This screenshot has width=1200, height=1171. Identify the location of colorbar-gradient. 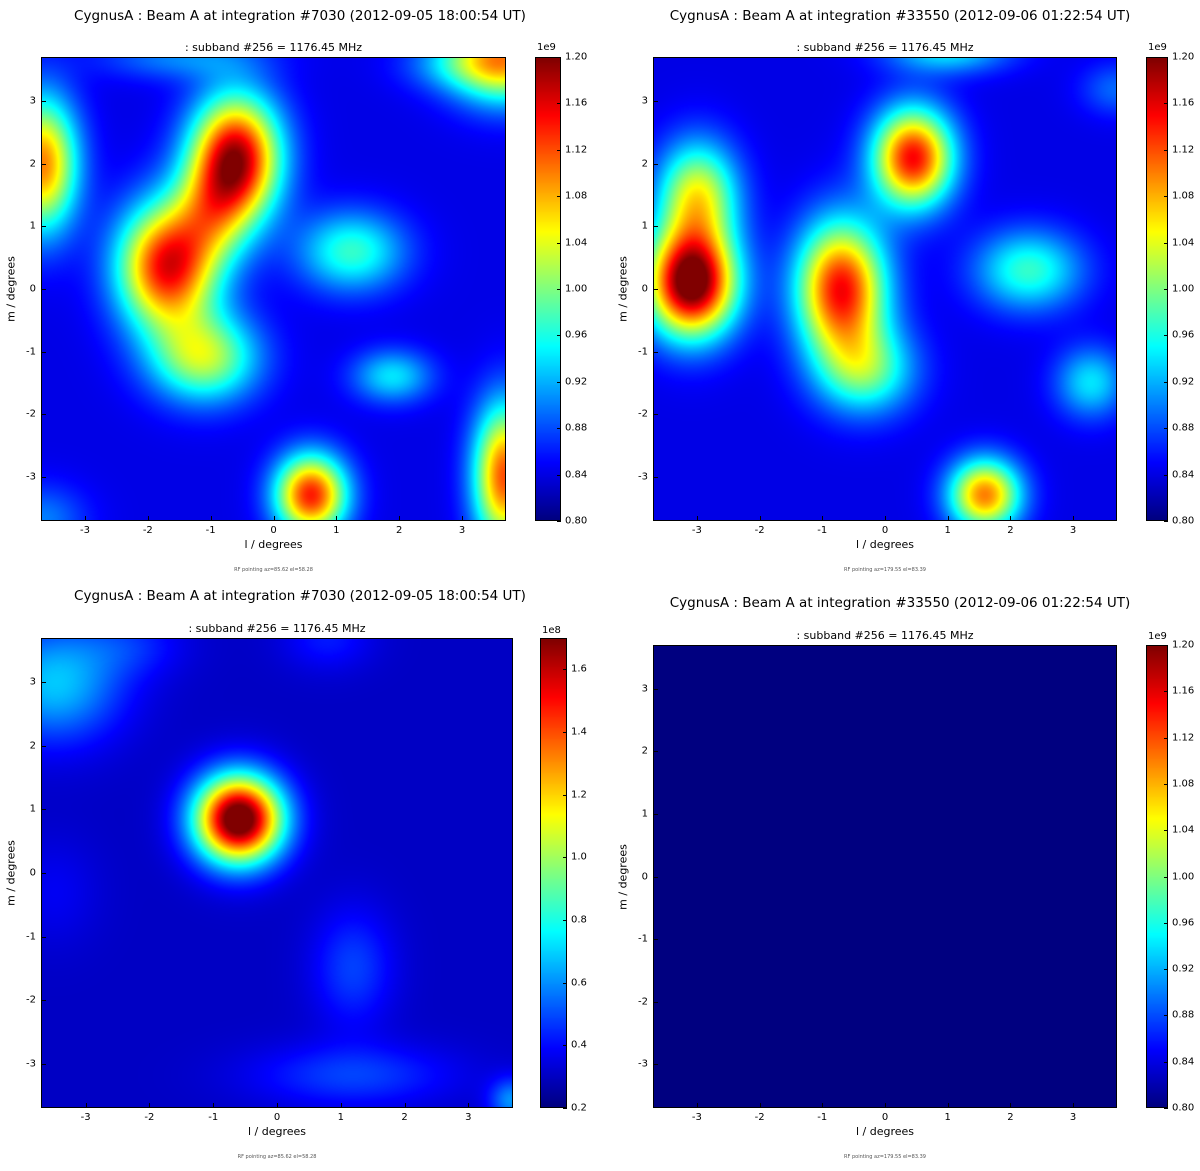
(1157, 876).